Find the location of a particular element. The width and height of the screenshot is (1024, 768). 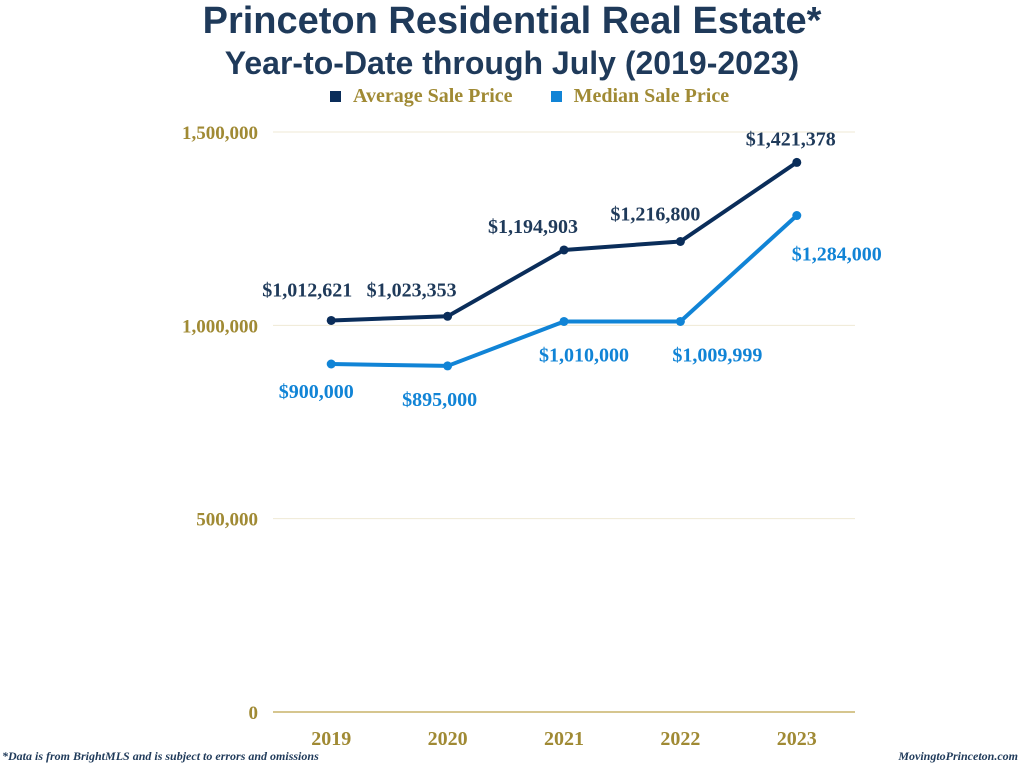

data-label: $1,216,800 is located at coordinates (655, 215).